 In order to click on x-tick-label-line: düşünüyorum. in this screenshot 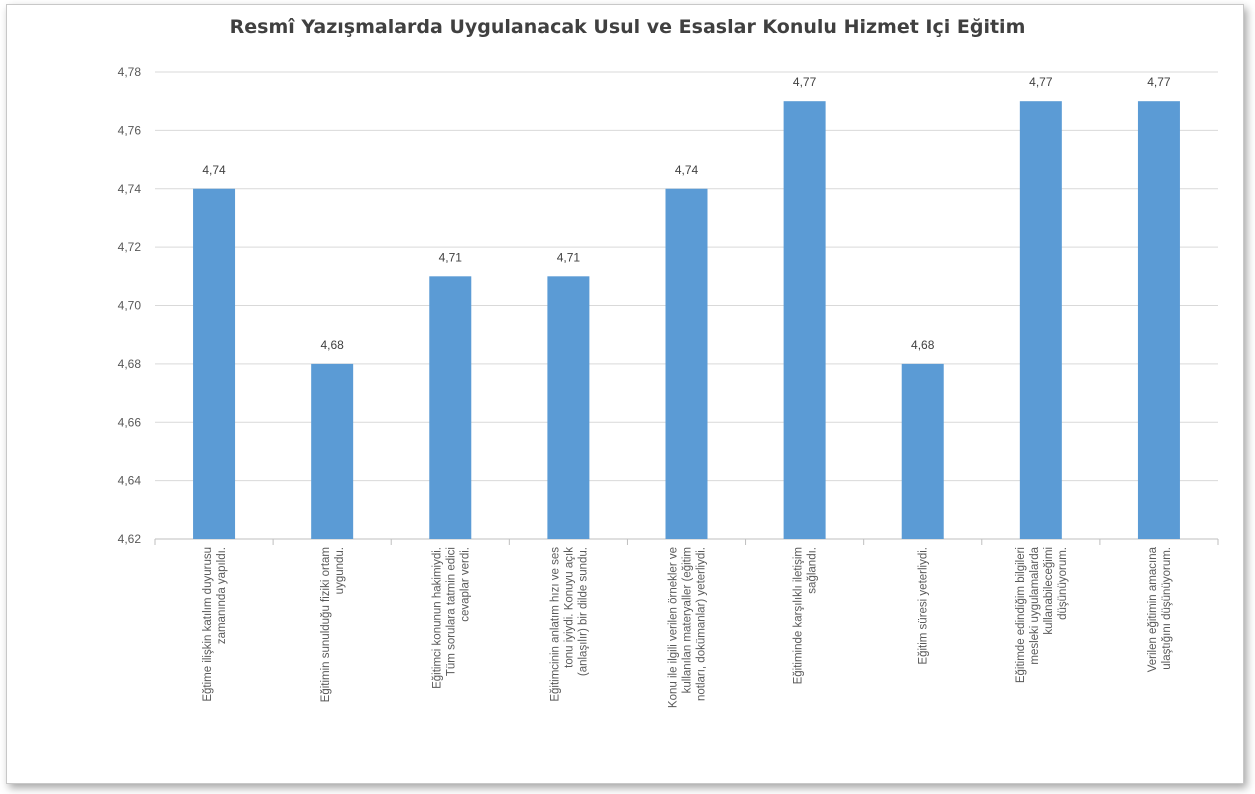, I will do `click(1063, 583)`.